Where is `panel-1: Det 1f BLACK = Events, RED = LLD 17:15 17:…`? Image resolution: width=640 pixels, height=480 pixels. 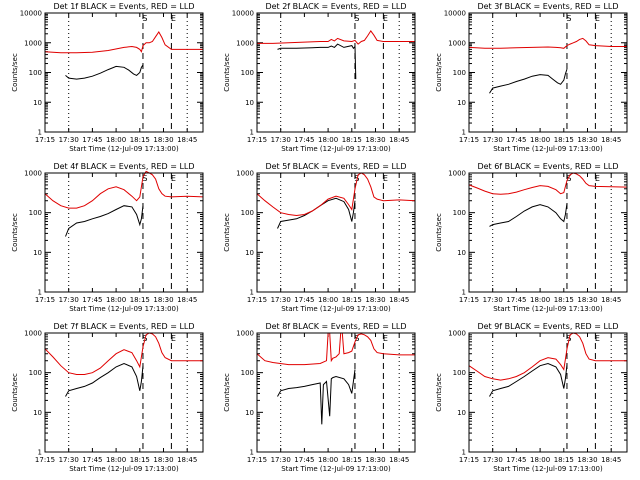 panel-1: Det 1f BLACK = Events, RED = LLD 17:15 17:… is located at coordinates (107, 77).